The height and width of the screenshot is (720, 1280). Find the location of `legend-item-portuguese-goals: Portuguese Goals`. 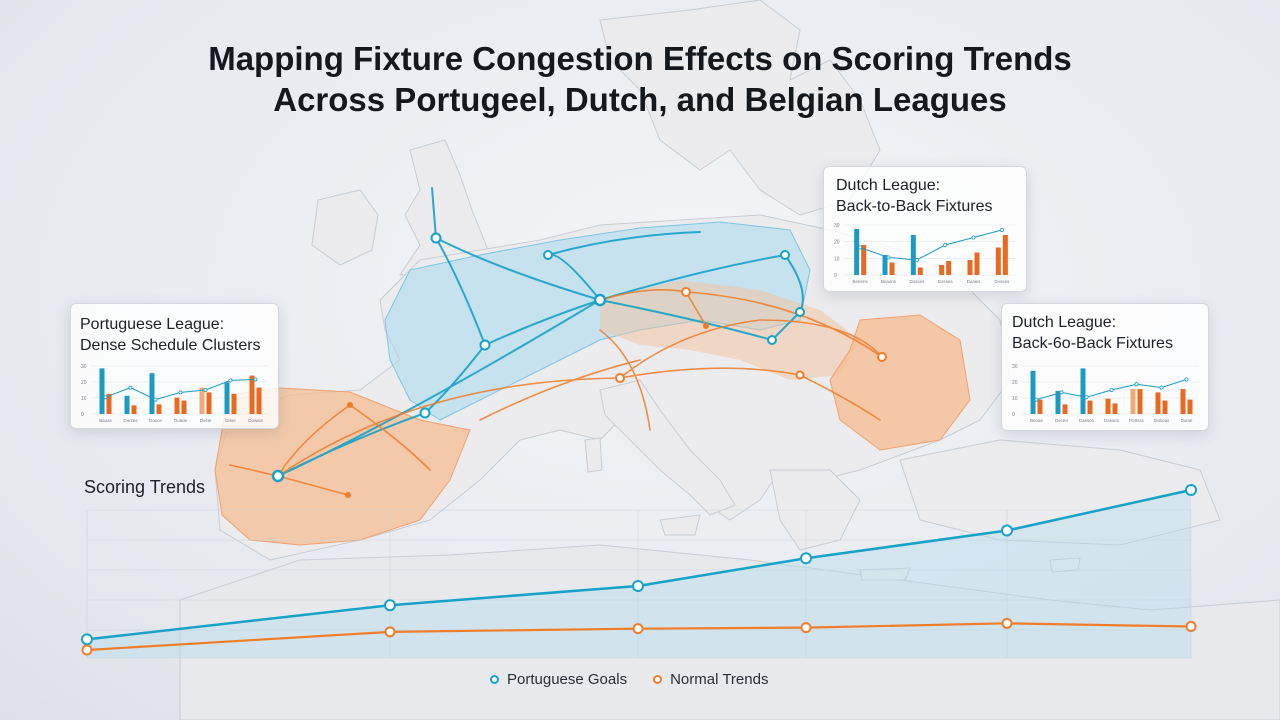

legend-item-portuguese-goals: Portuguese Goals is located at coordinates (558, 679).